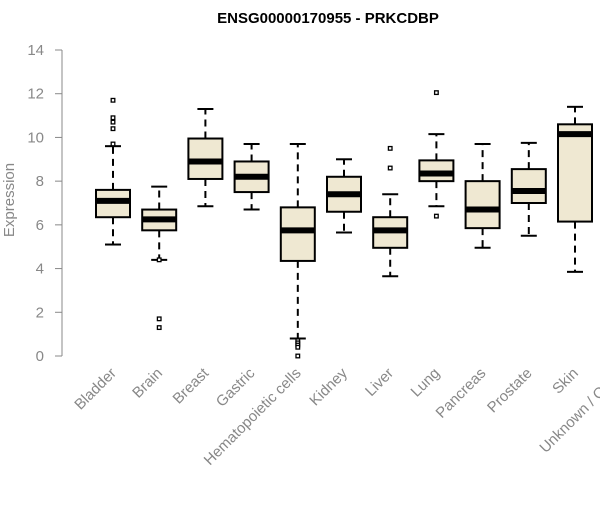 The image size is (600, 505). What do you see at coordinates (95, 389) in the screenshot?
I see `x-tick-label: Bladder` at bounding box center [95, 389].